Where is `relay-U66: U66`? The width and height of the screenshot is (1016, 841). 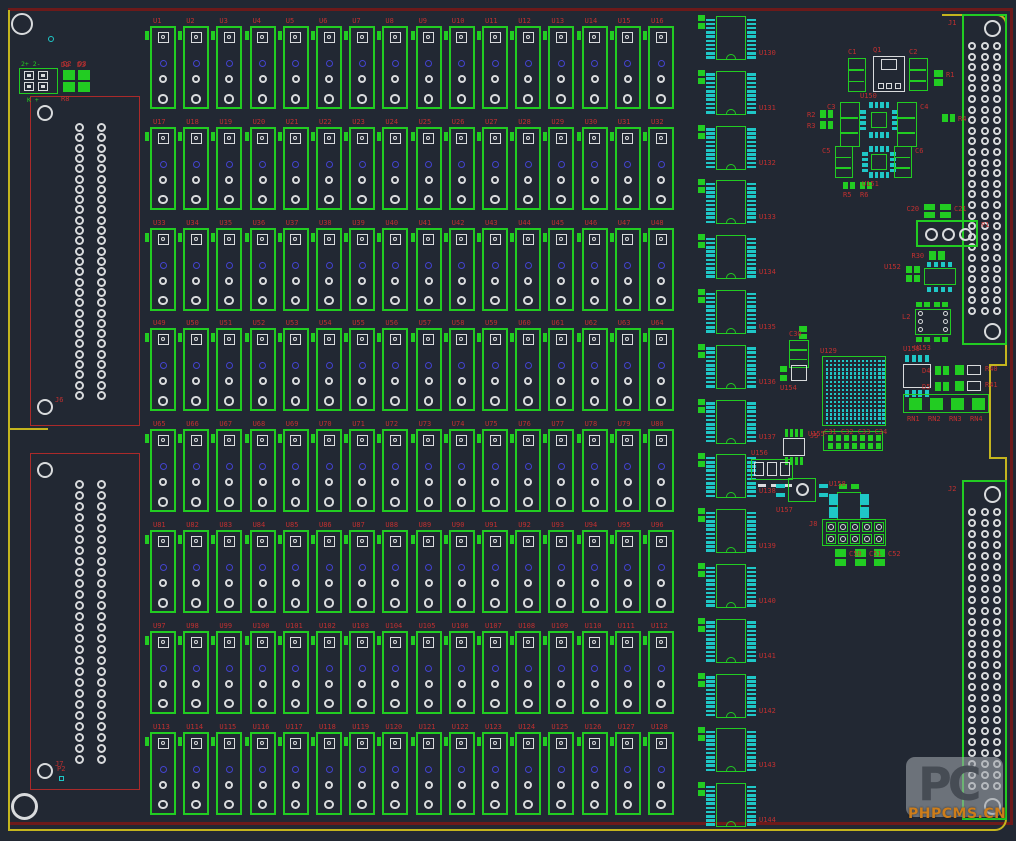
relay-U66: U66 is located at coordinates (194, 467).